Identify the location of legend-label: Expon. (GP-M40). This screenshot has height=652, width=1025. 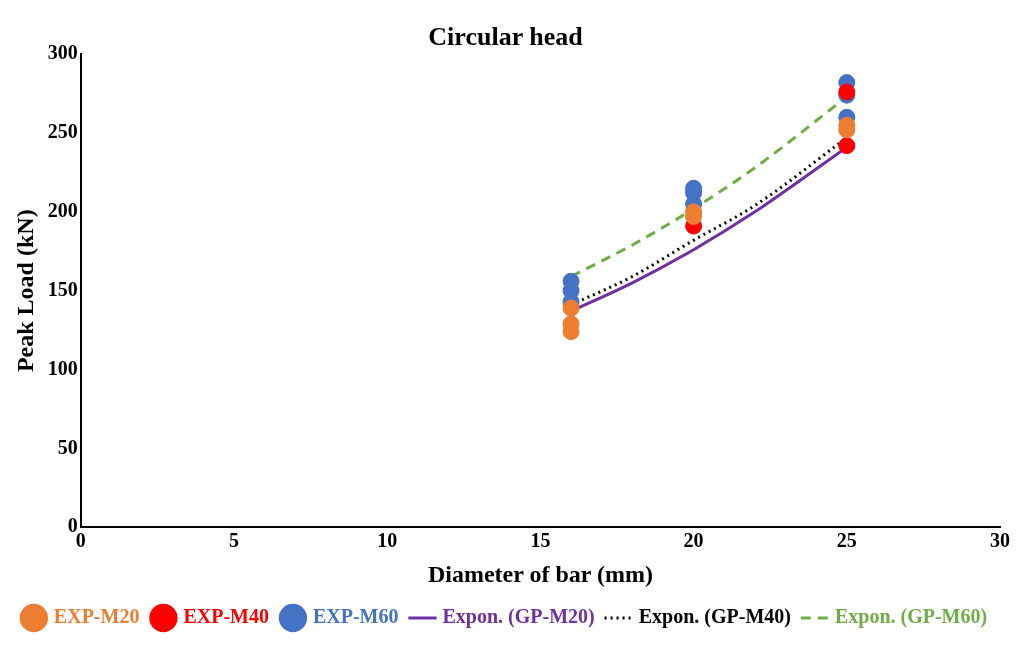
(714, 617).